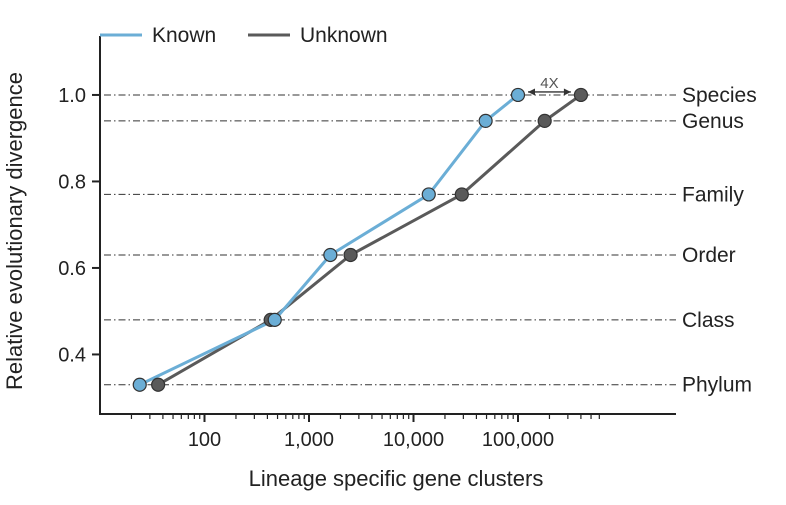 The image size is (786, 505). I want to click on x-tick-label: 100, so click(204, 440).